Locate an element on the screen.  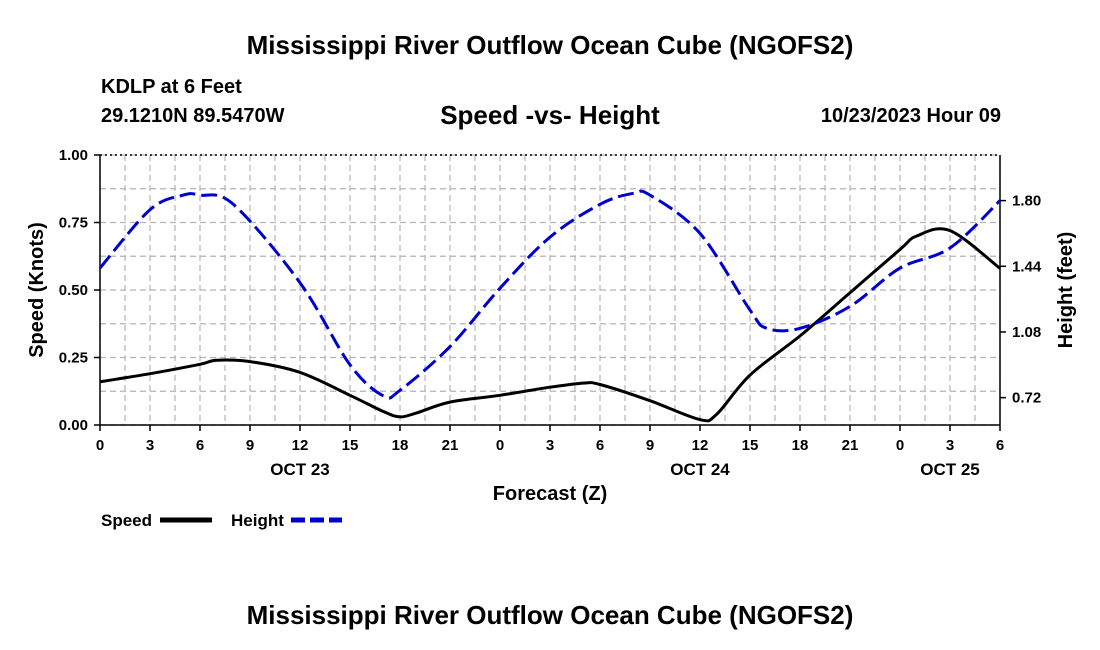
y-tick-label-right: 1.80 is located at coordinates (1026, 201).